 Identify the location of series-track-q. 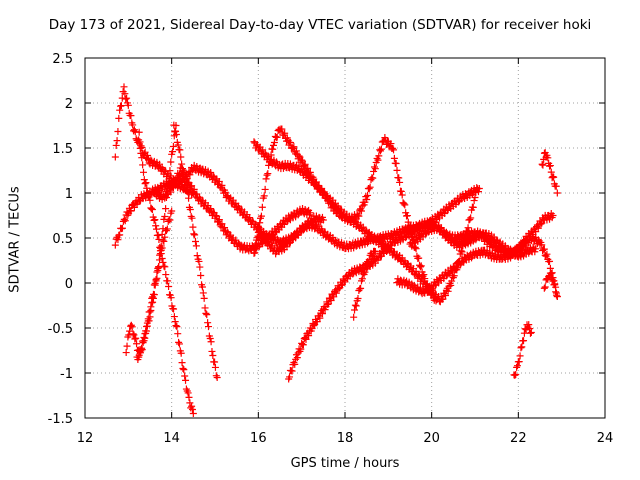
(550, 284).